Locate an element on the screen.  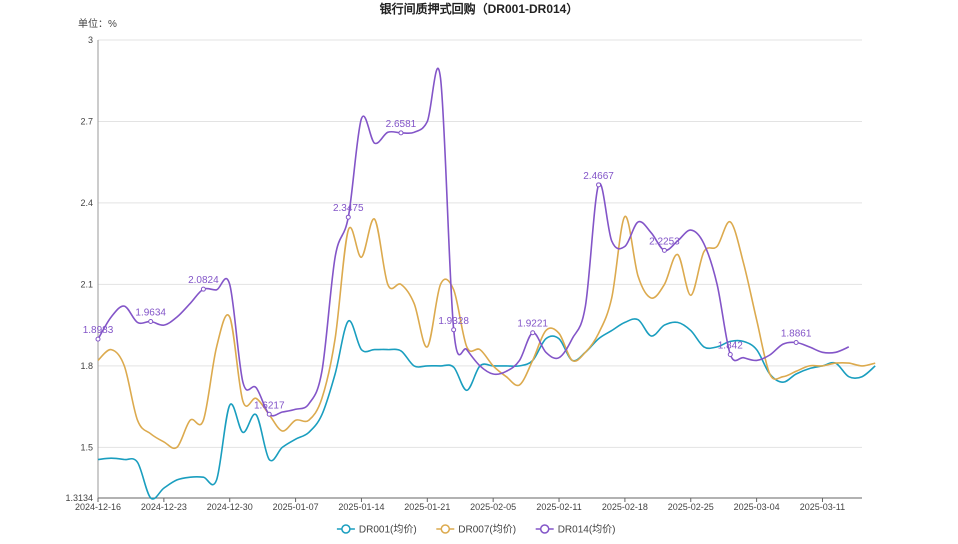
legend-label: DR007(均价) is located at coordinates (487, 530).